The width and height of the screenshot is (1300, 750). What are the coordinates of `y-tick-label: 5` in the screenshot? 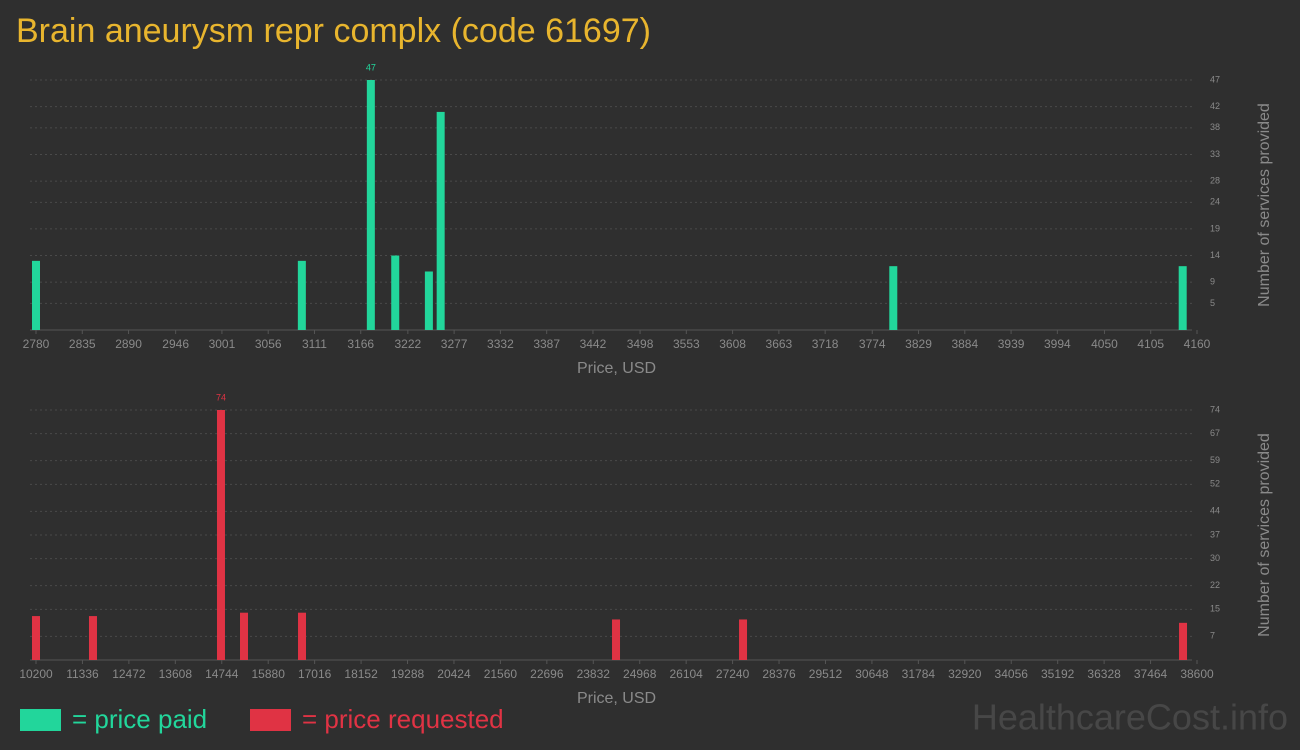 It's located at (1212, 303).